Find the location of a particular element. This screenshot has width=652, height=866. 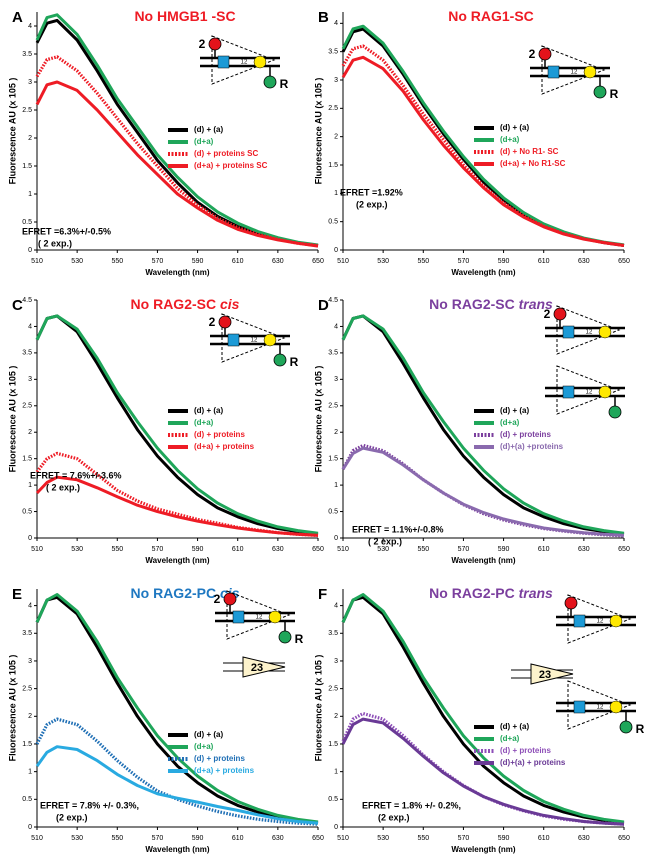

rss23-triangle is located at coordinates (264, 667).